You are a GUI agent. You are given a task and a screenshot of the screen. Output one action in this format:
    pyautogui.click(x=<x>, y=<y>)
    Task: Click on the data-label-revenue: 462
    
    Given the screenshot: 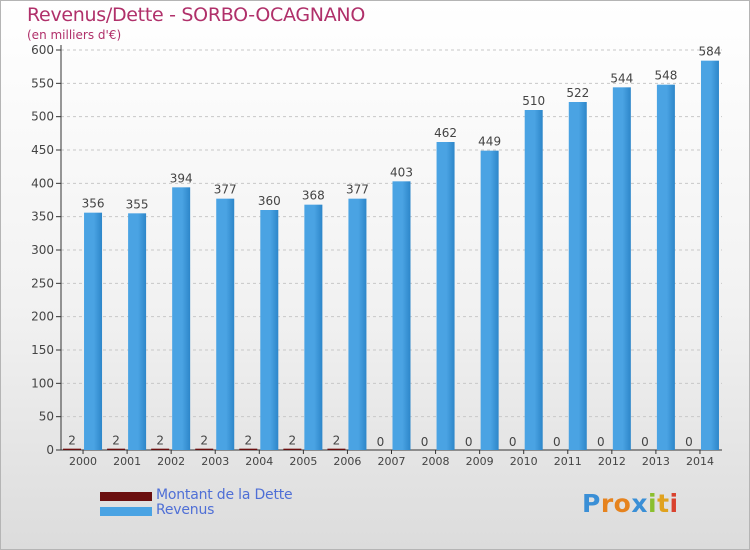 What is the action you would take?
    pyautogui.click(x=445, y=133)
    